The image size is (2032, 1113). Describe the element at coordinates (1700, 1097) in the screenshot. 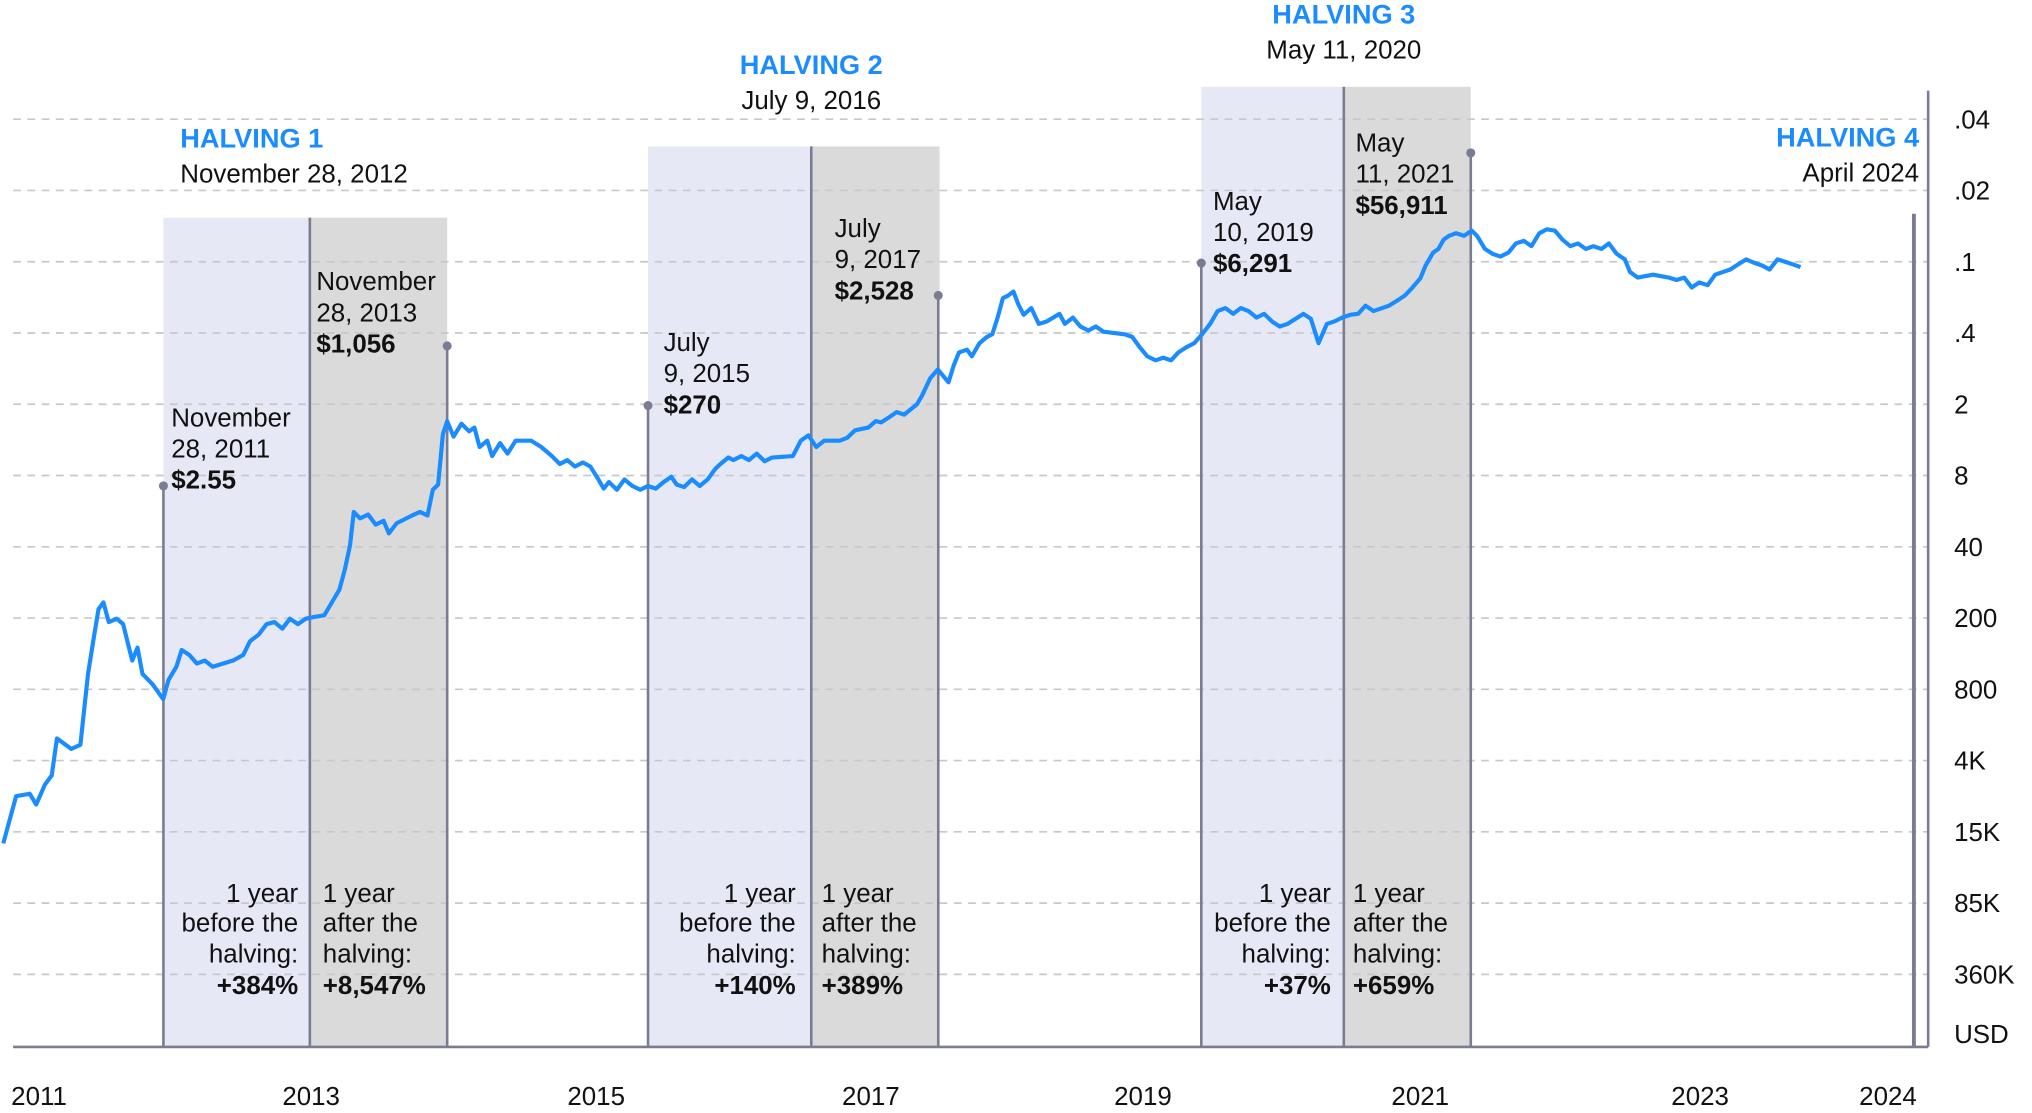

I see `x-tick-label: 2023` at that location.